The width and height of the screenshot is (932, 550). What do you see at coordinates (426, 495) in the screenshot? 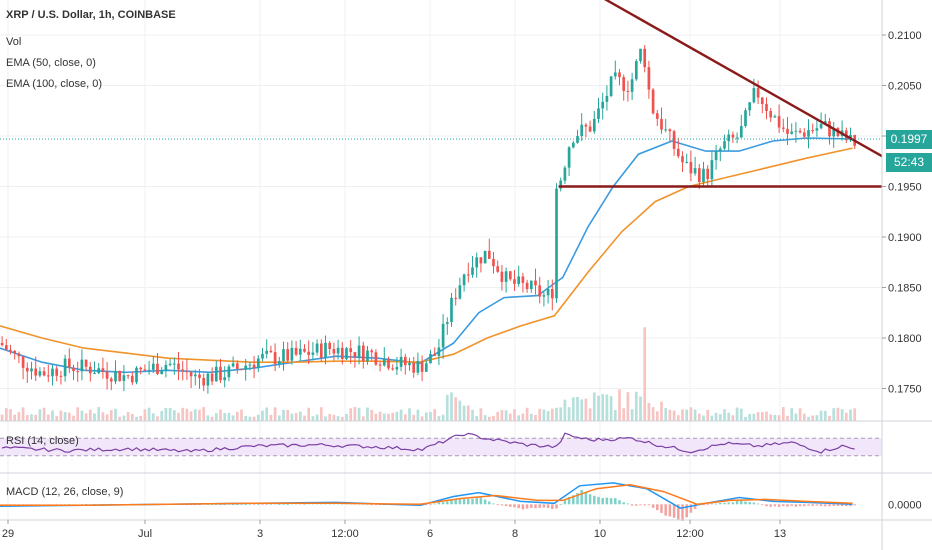
I see `macd-signal-line` at bounding box center [426, 495].